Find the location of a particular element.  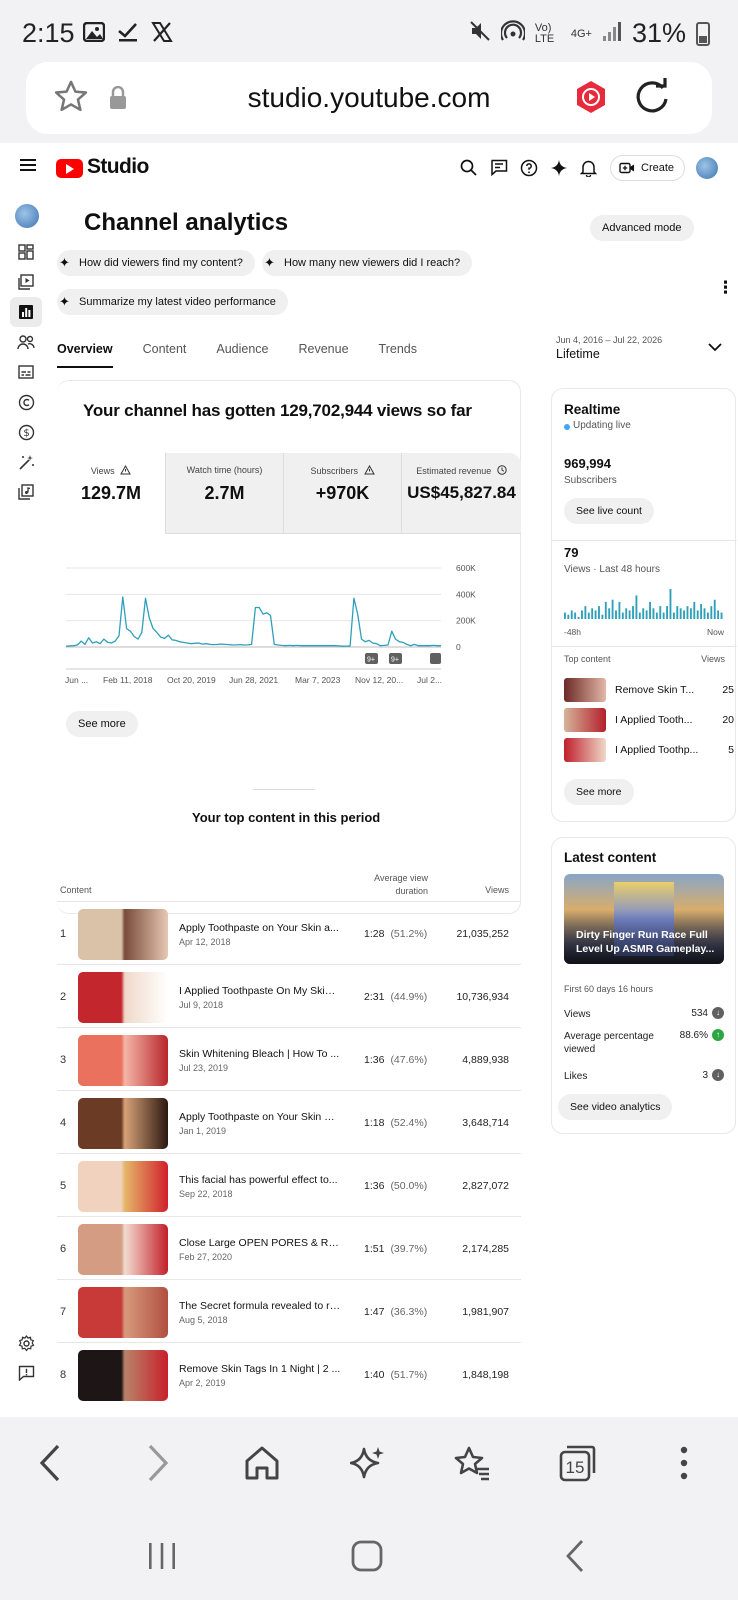

create-button: Create is located at coordinates (648, 168).